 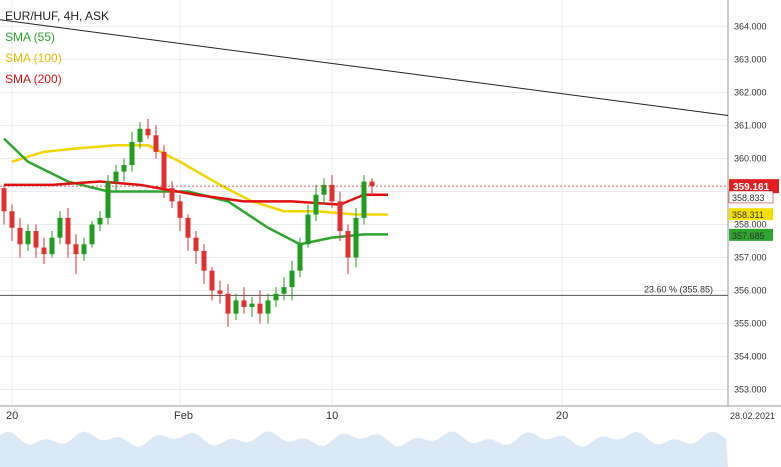 I want to click on sma-badge-label: 357.685, so click(x=748, y=236).